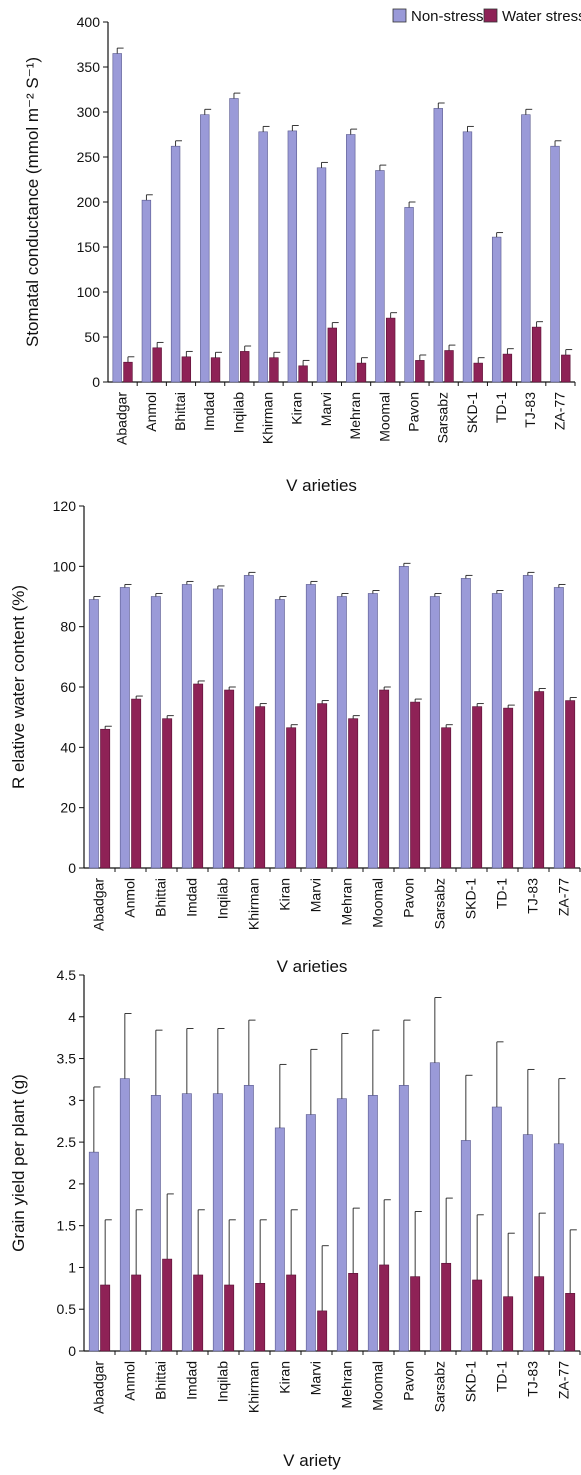 The height and width of the screenshot is (1475, 581). I want to click on bar-non-stress-inqilab, so click(234, 240).